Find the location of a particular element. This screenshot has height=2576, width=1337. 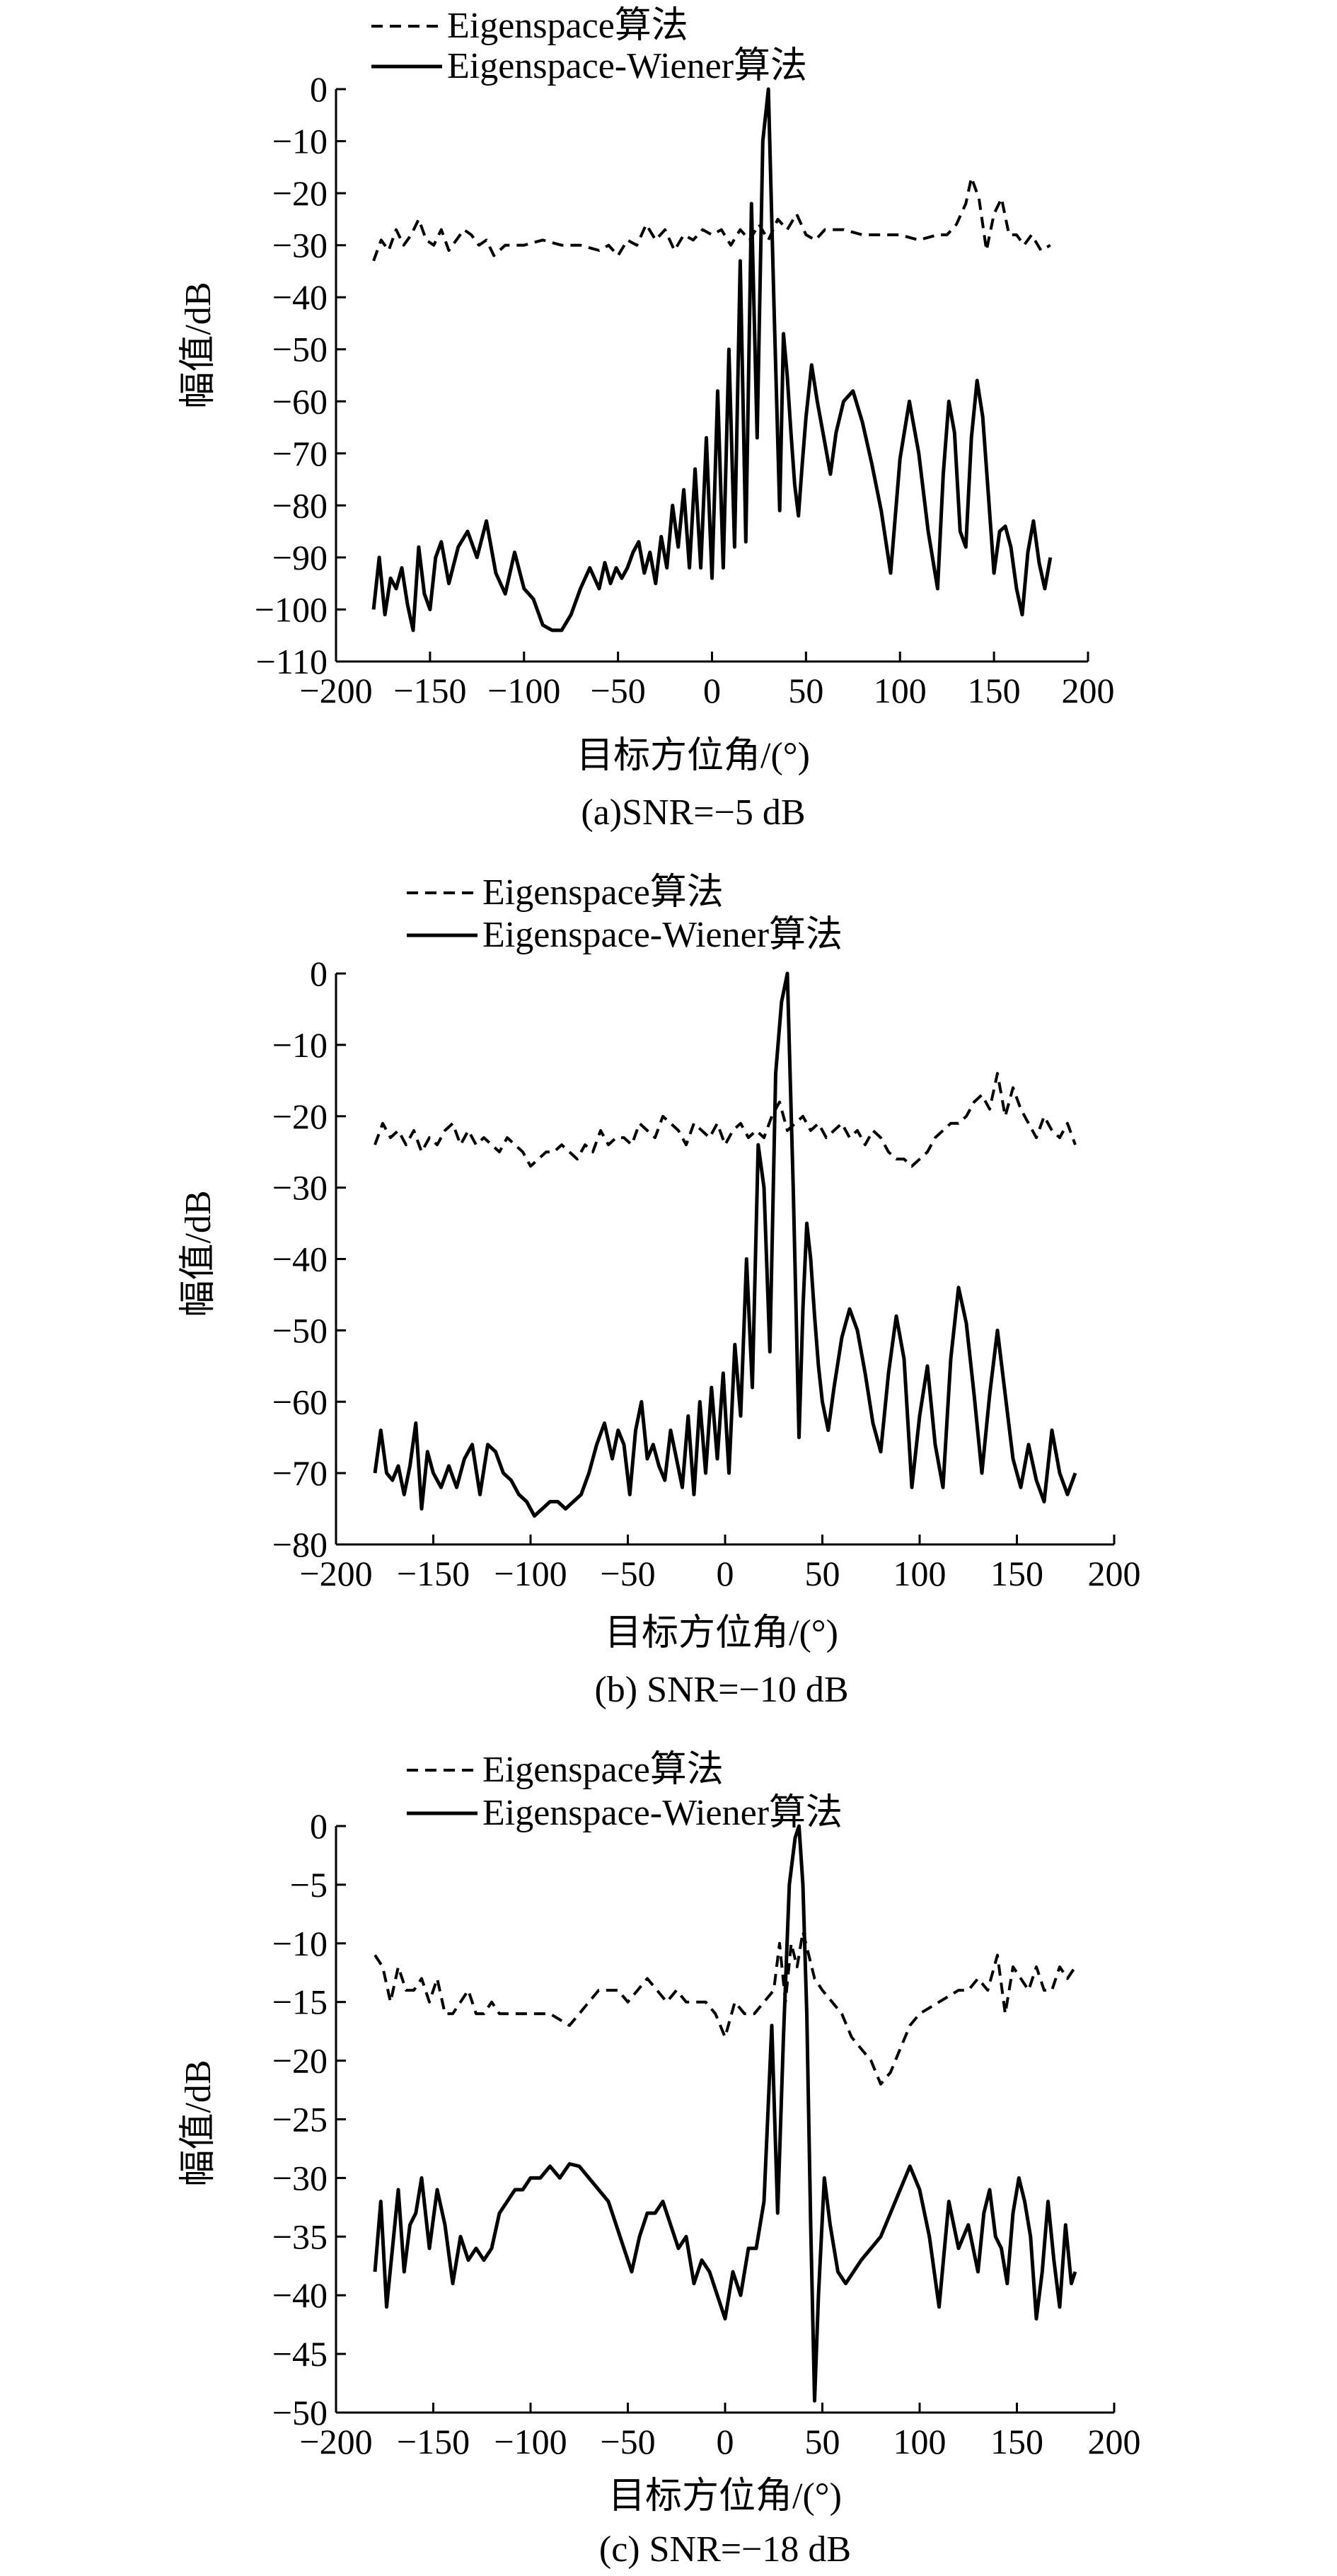

panel-a-y-tick-label: −90 is located at coordinates (300, 557).